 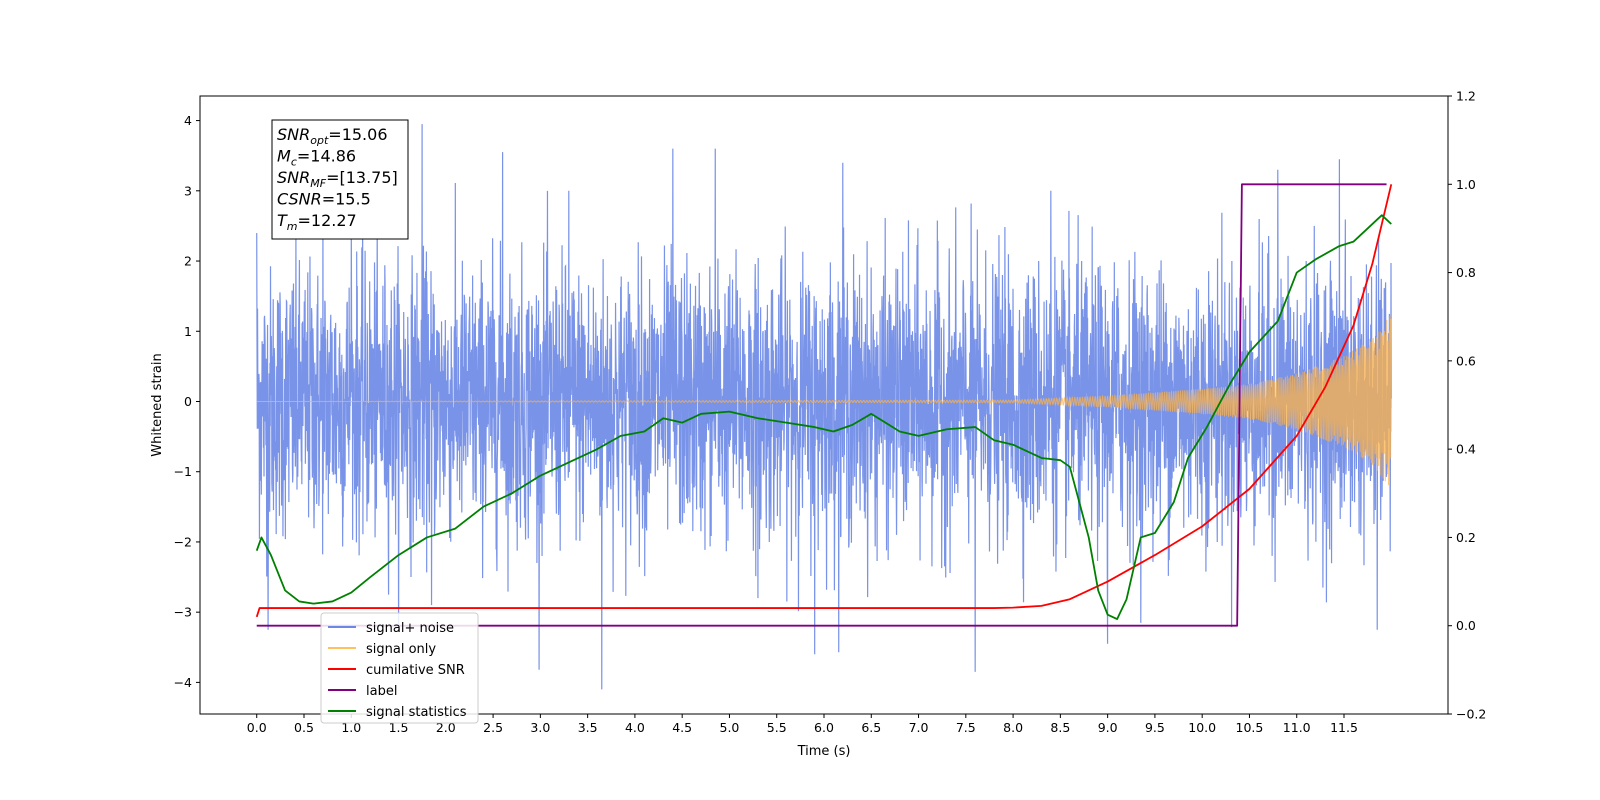 What do you see at coordinates (1466, 449) in the screenshot?
I see `y-right-tick-label: 0.4` at bounding box center [1466, 449].